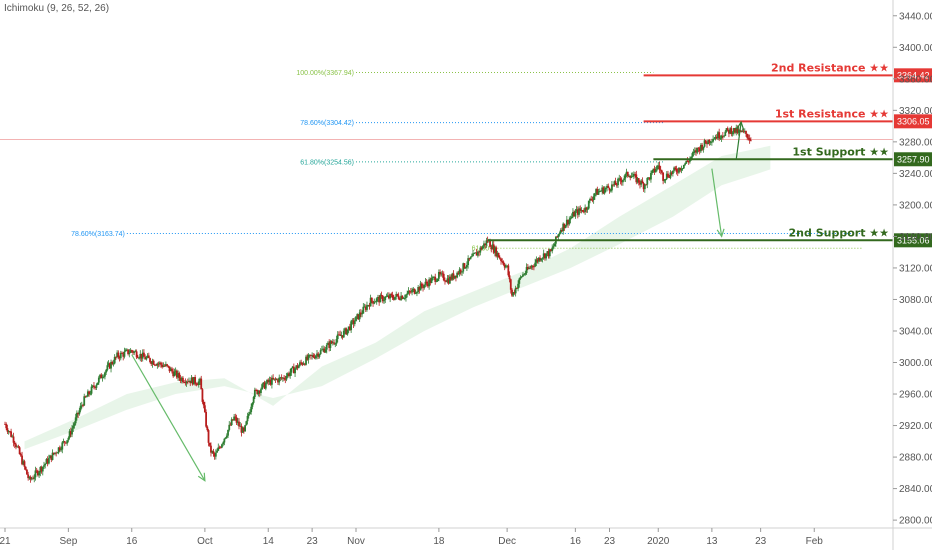  Describe the element at coordinates (466, 537) in the screenshot. I see `time-axis: 21 Sep 16 Oct 14 23 Nov 18 Dec 16 23 2020 13 23 Feb` at that location.